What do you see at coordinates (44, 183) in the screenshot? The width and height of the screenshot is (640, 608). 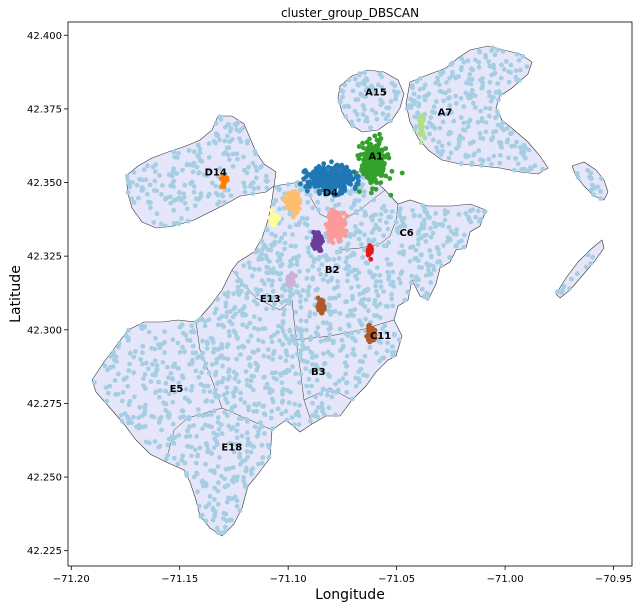 I see `y-tick-label: 42.350` at bounding box center [44, 183].